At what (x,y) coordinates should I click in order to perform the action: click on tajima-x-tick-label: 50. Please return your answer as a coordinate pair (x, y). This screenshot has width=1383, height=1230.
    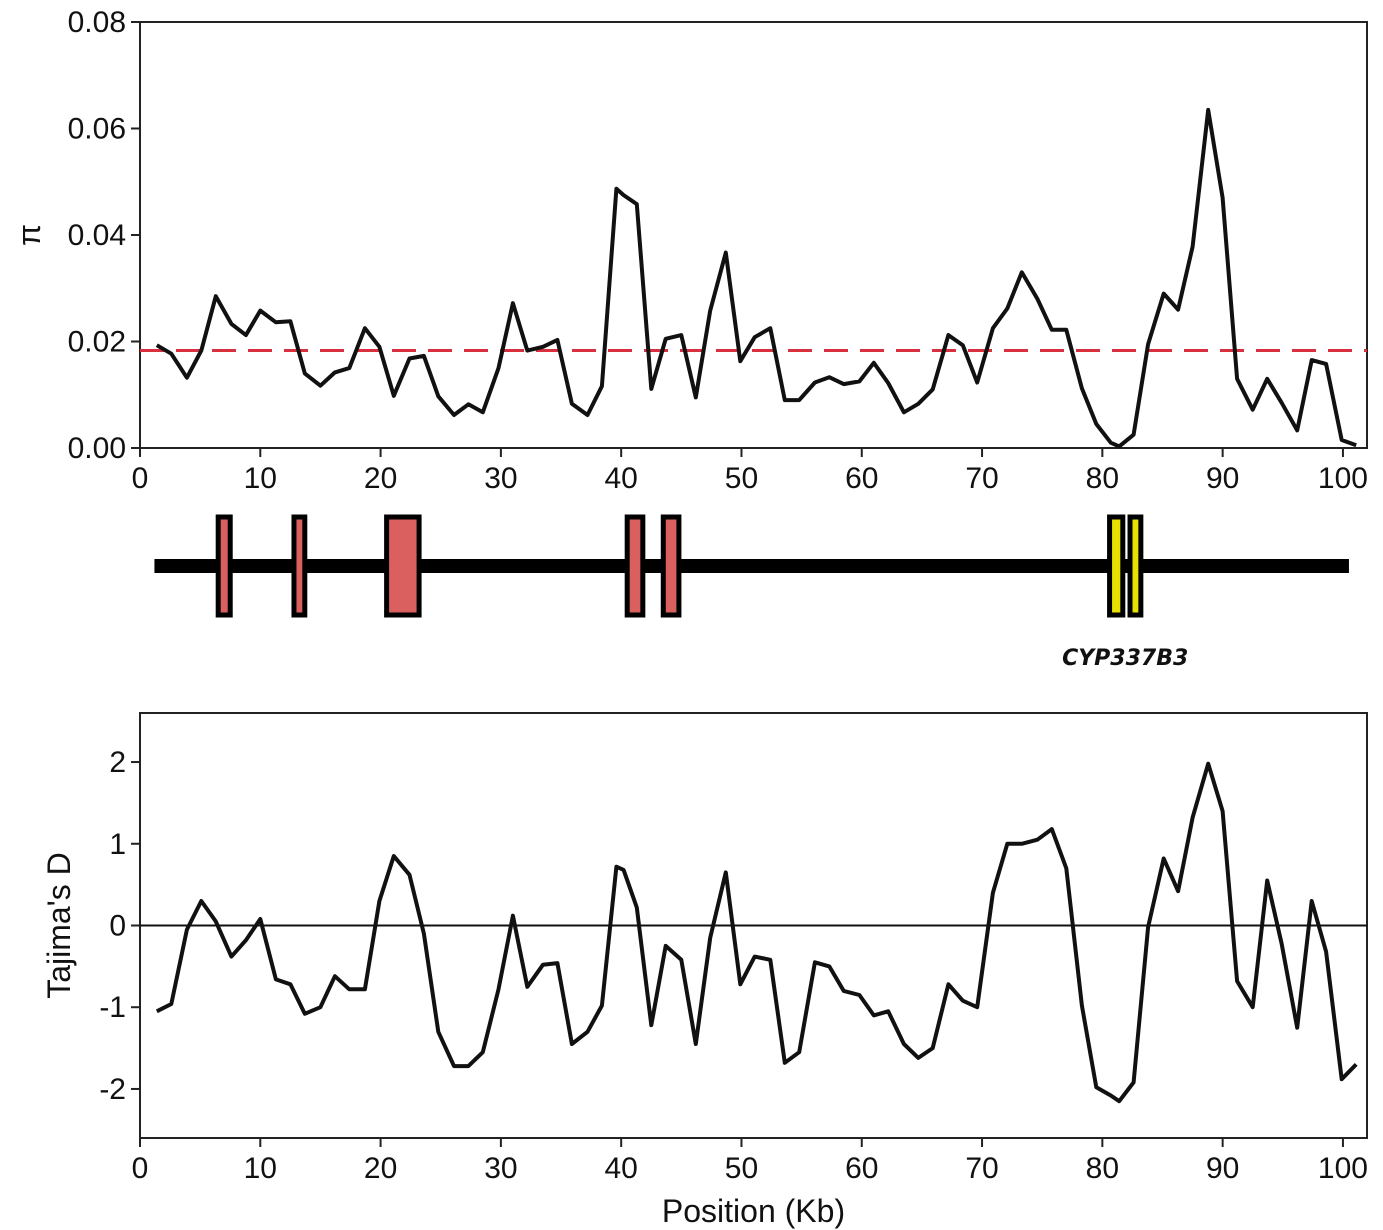
    Looking at the image, I should click on (741, 1168).